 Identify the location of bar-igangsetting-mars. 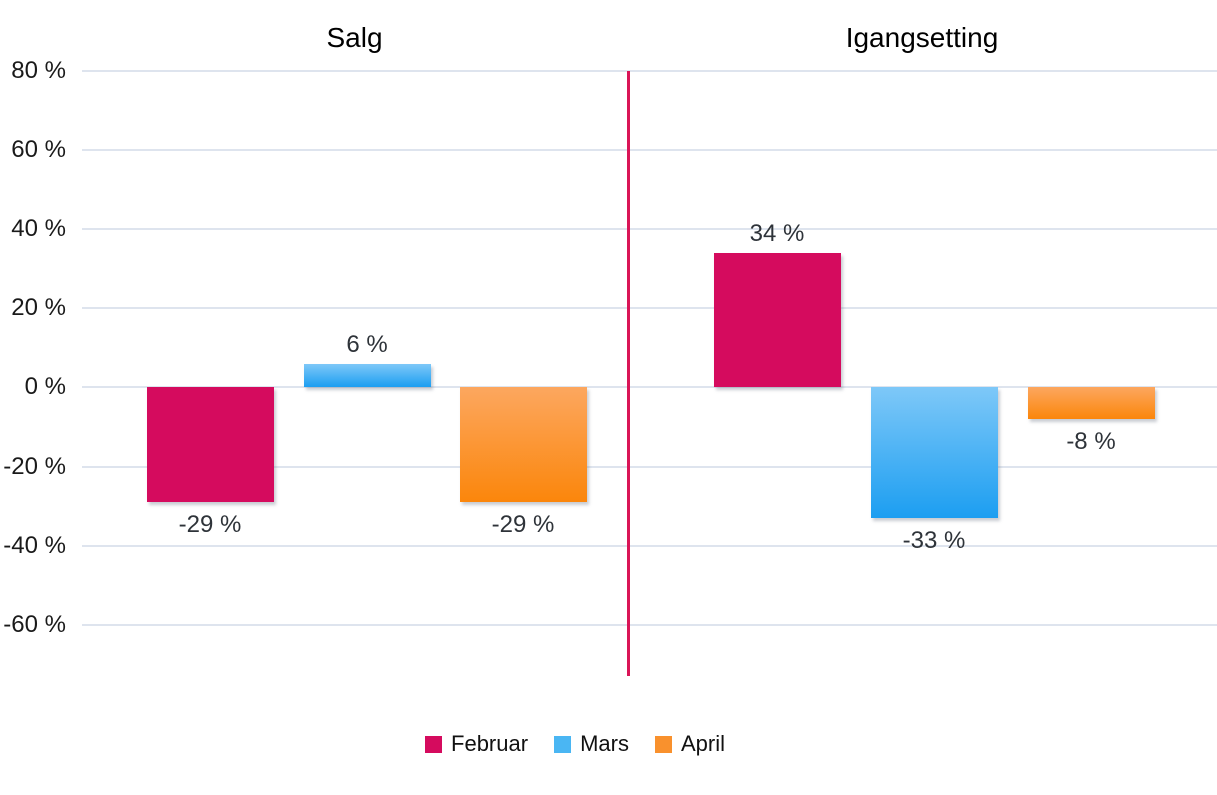
(934, 452).